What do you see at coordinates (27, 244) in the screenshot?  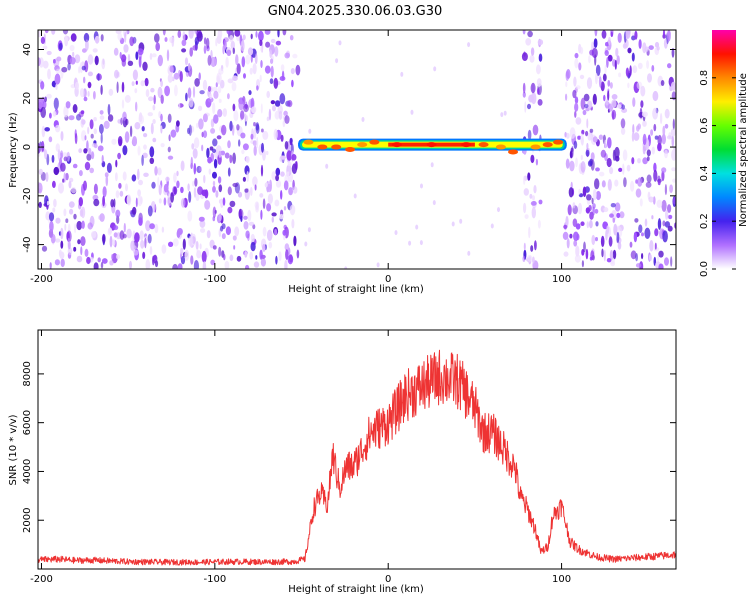 I see `y-tick-label: -40` at bounding box center [27, 244].